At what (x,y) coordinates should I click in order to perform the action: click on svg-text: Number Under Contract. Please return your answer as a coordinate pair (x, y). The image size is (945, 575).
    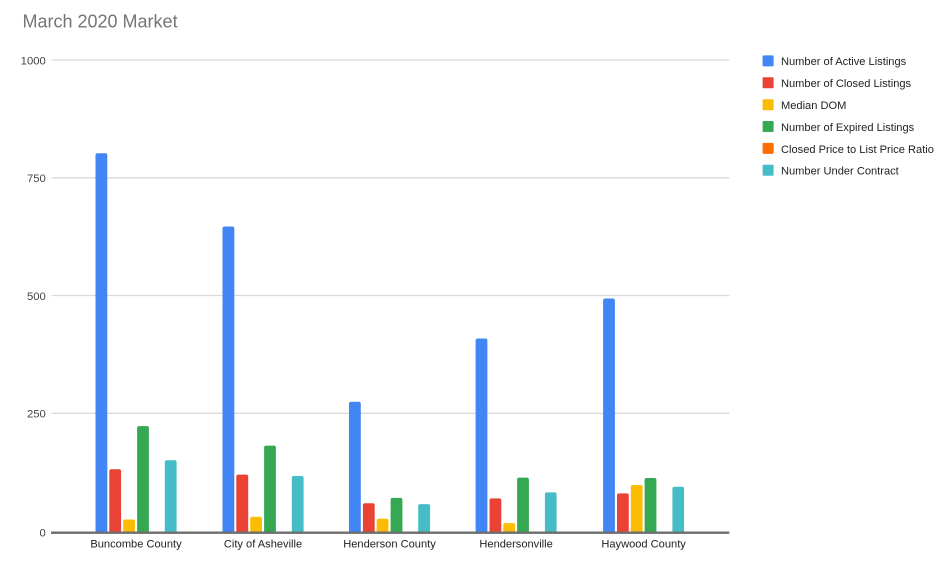
    Looking at the image, I should click on (840, 172).